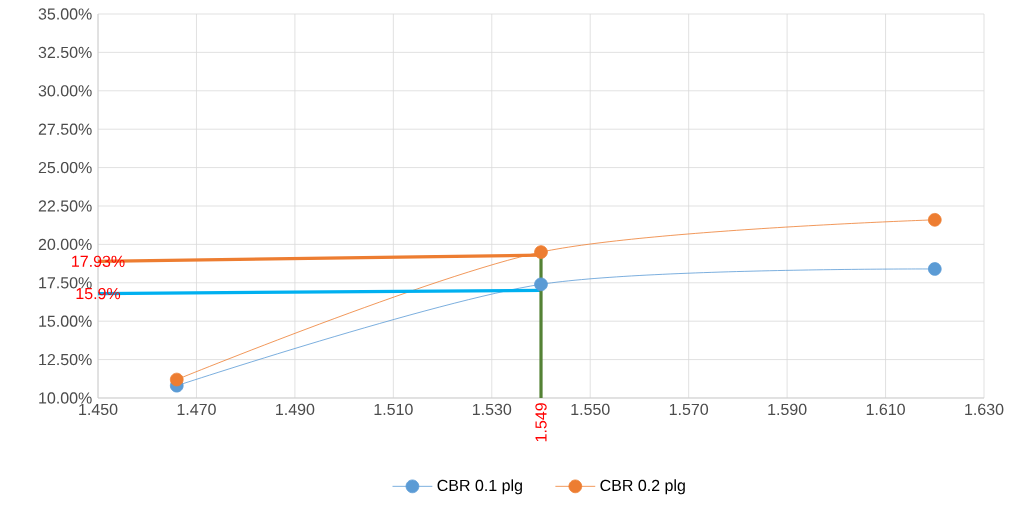 The image size is (1021, 507). I want to click on annotation: 17.93%, so click(98, 261).